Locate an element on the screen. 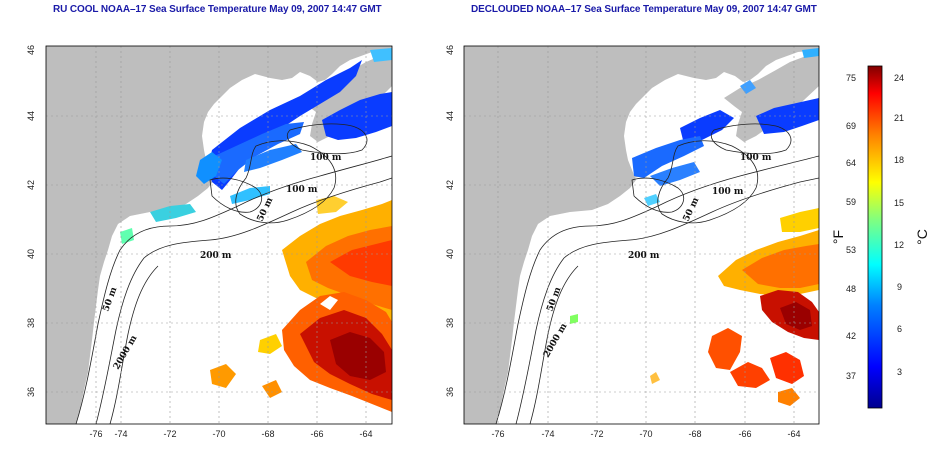  right-lon-axis: -76 -74 -72 -70 -68 -66 -64 is located at coordinates (645, 434).